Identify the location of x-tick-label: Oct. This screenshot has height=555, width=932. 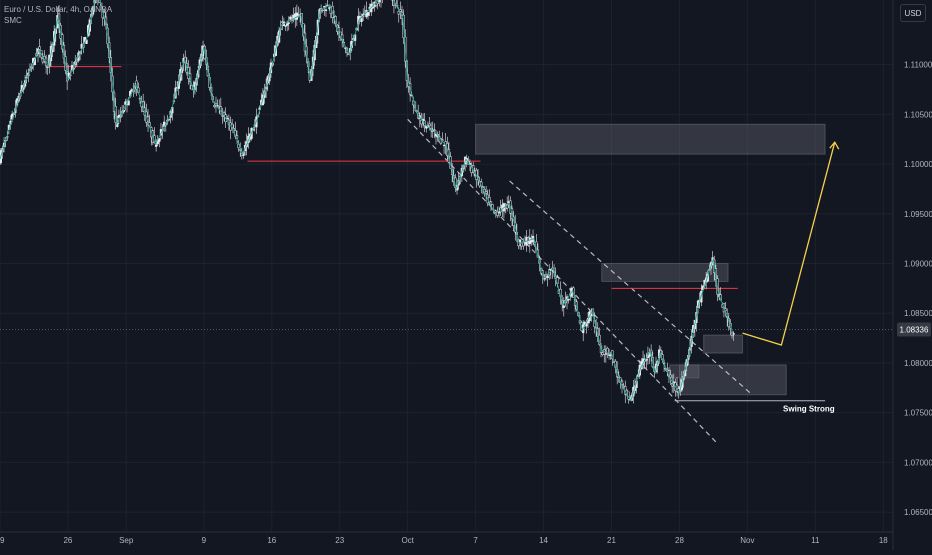
(407, 540).